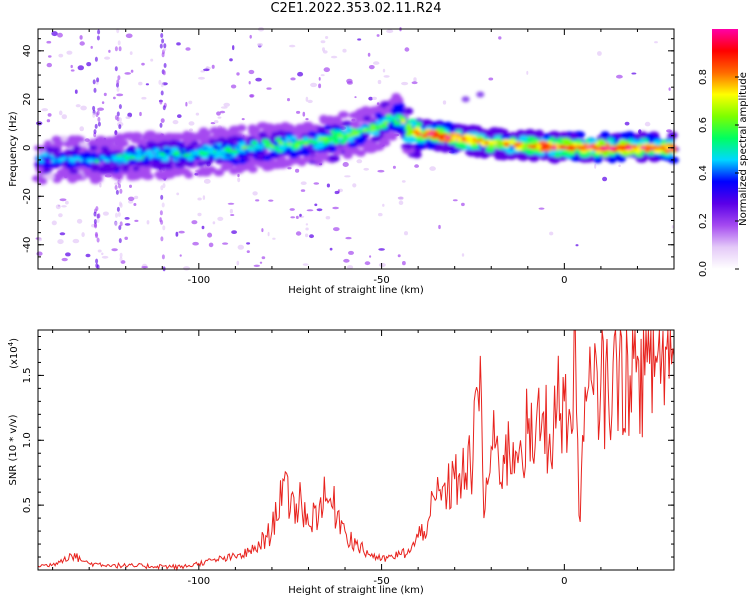  I want to click on colorbar-label: Normalized spectral amplitude, so click(743, 149).